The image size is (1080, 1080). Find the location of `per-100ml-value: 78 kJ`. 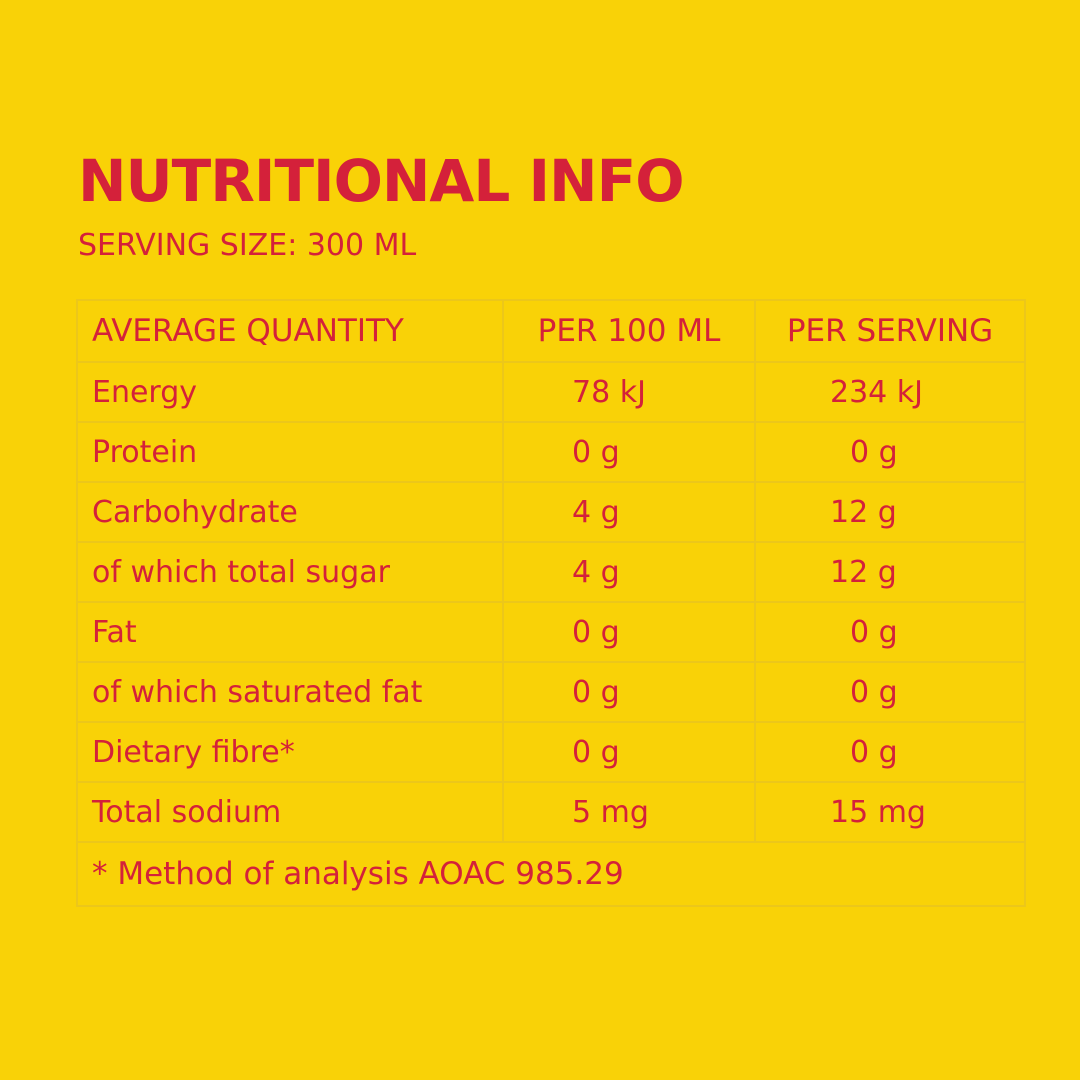

per-100ml-value: 78 kJ is located at coordinates (629, 392).